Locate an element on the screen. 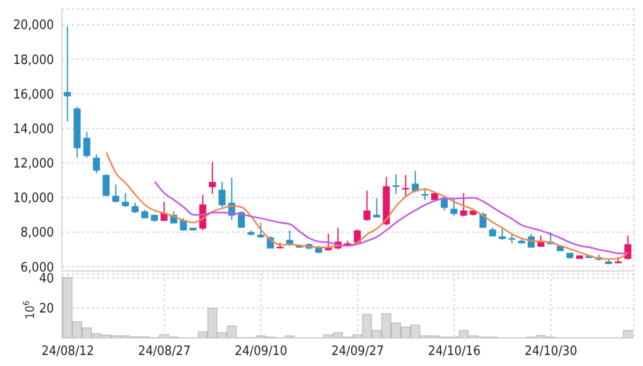  y-tick-label: 12,000 is located at coordinates (33, 164).